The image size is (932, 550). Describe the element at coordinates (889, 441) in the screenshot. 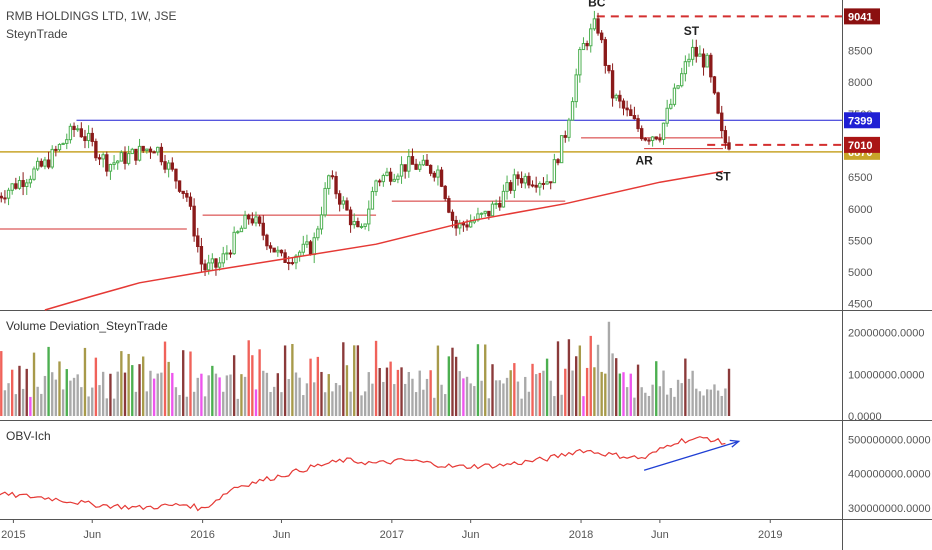

I see `obv-tick-label: 500000000.0000` at that location.